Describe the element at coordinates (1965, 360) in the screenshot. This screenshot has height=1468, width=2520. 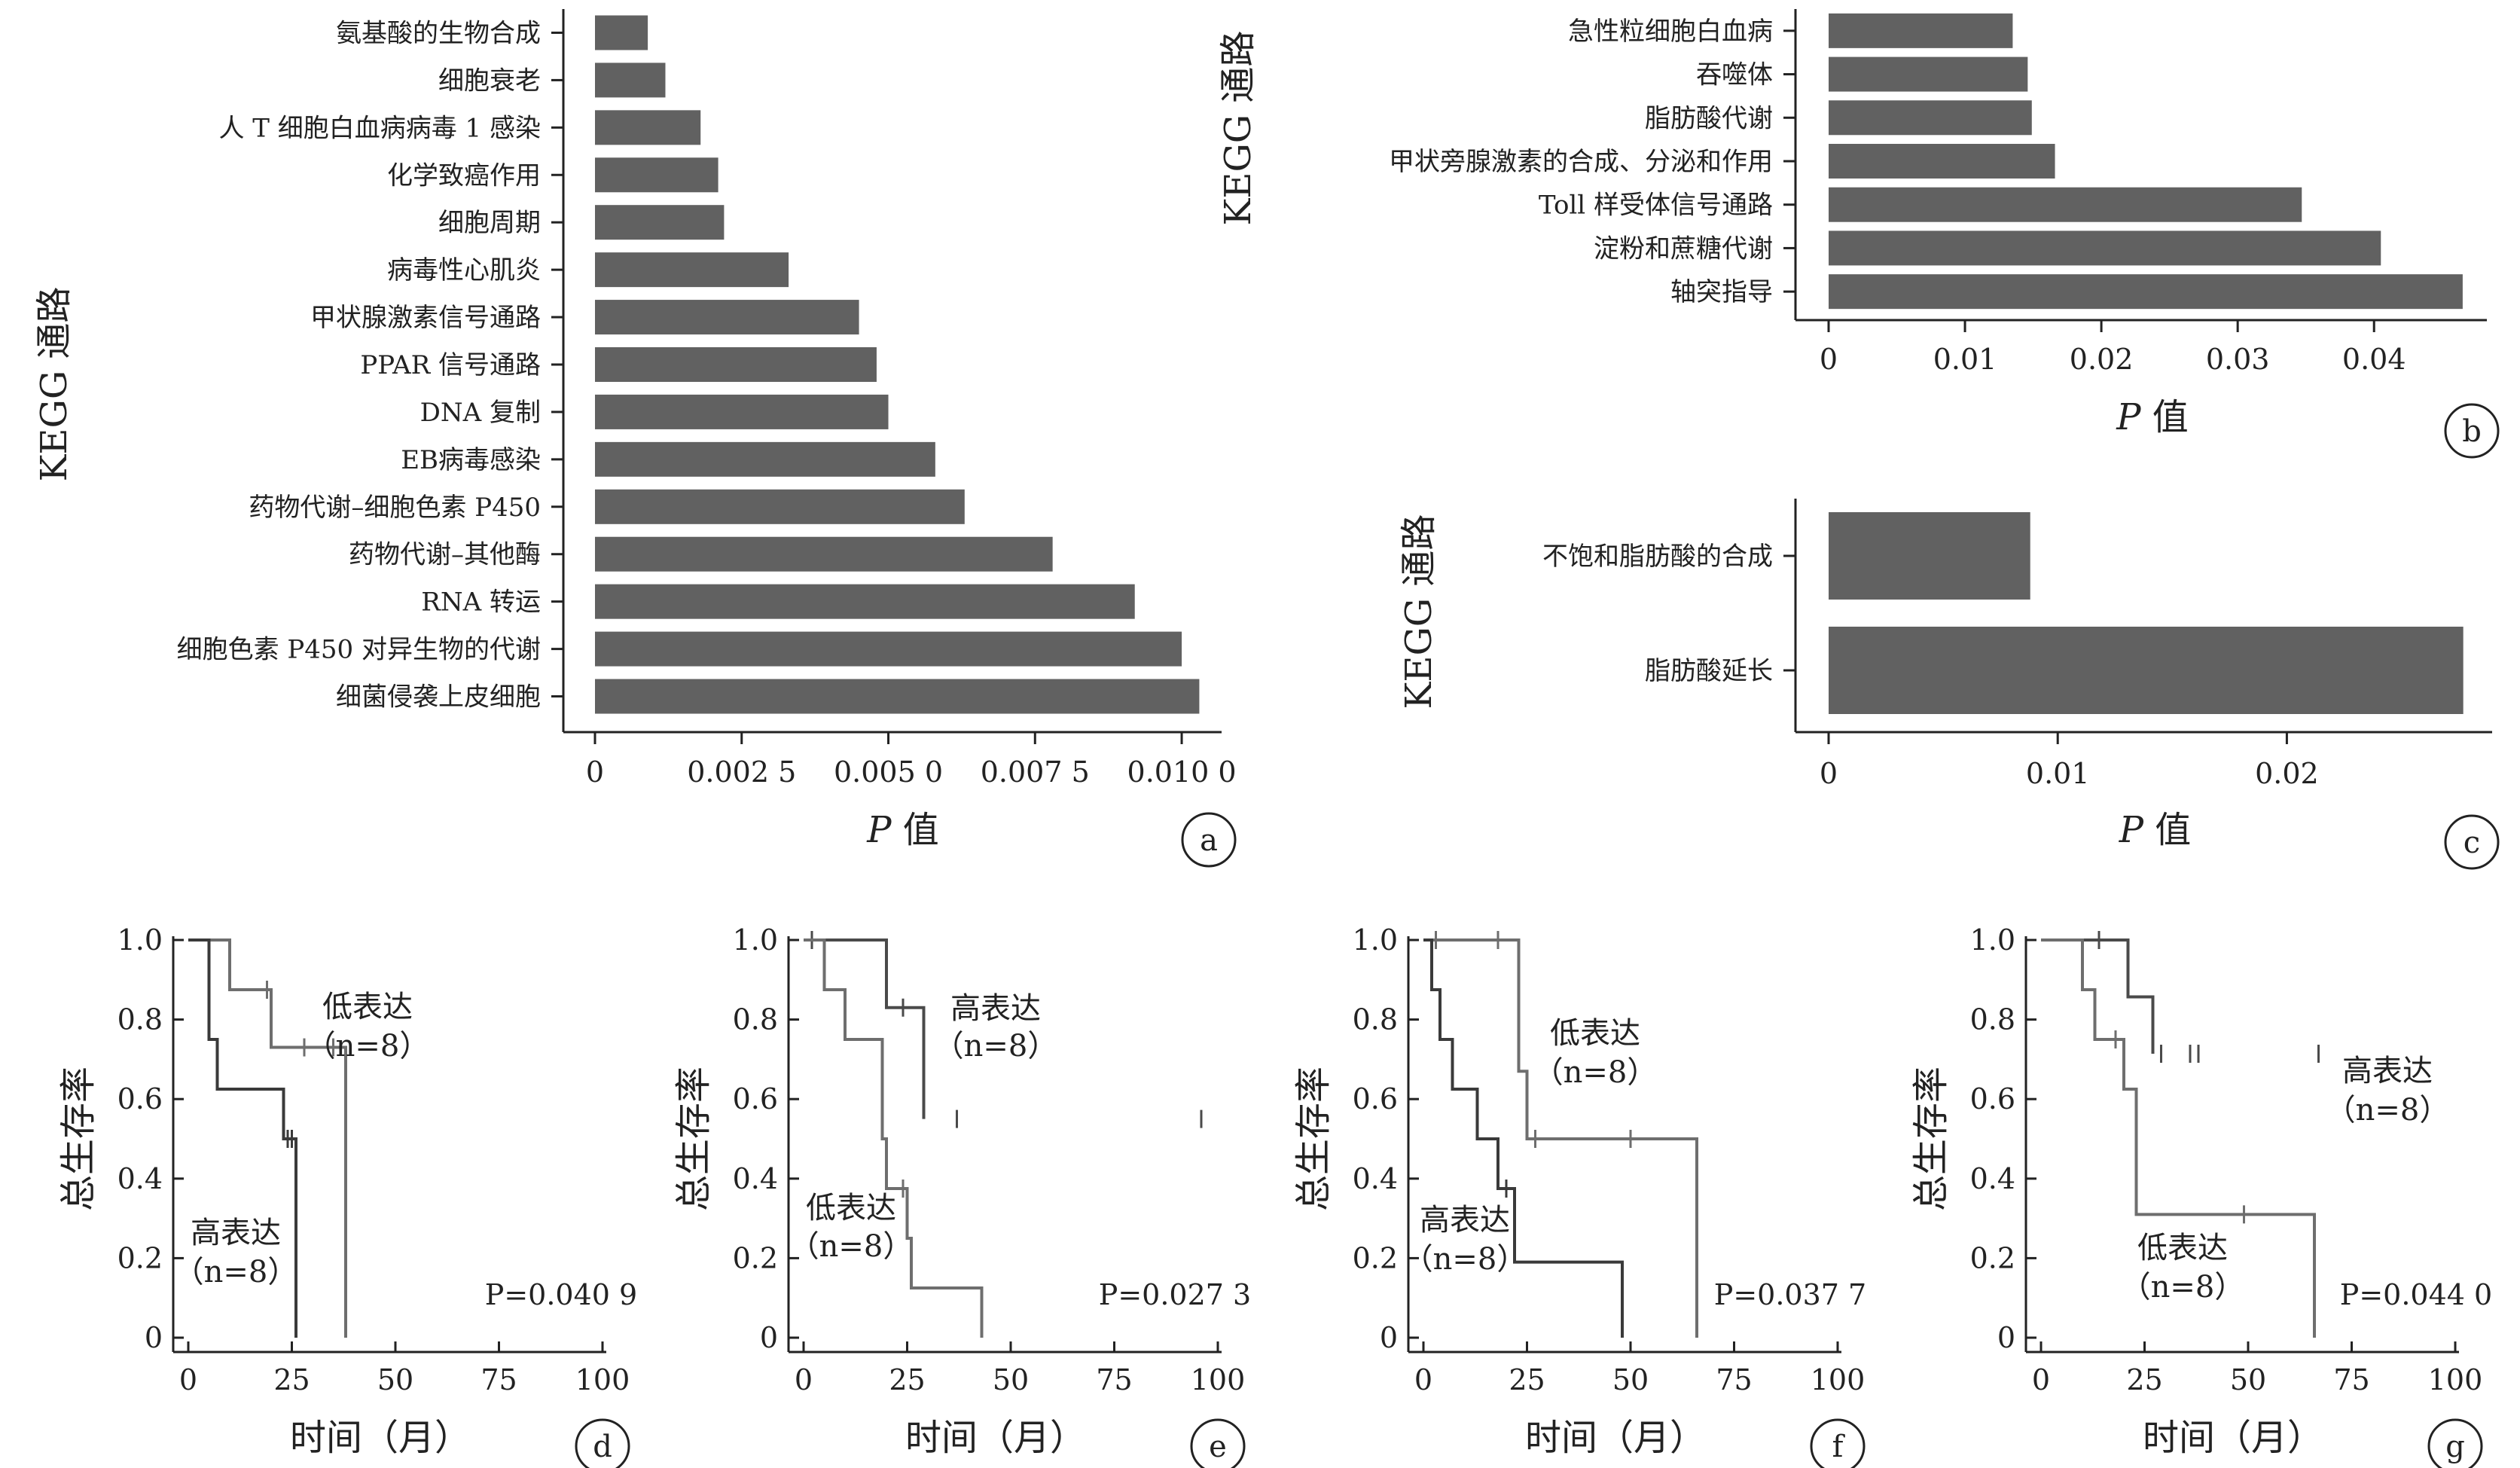
I see `x-tick-label: 0.01` at that location.